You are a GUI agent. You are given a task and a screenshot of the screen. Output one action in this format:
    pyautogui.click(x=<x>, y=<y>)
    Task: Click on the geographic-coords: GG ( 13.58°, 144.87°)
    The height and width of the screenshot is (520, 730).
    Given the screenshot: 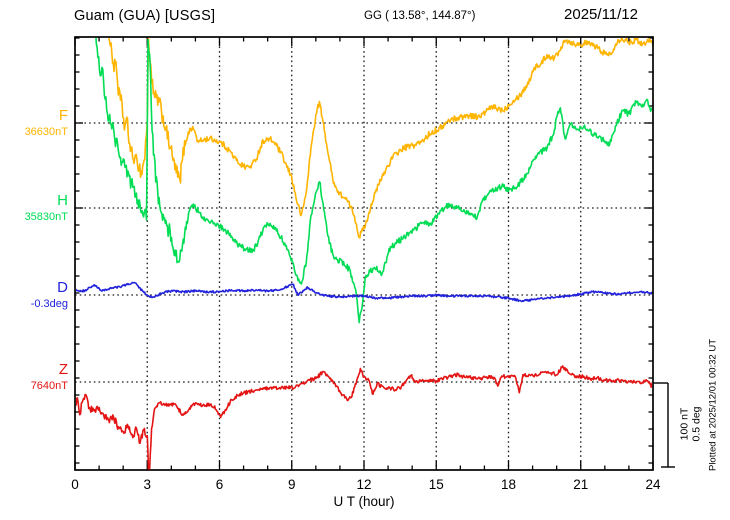 What is the action you would take?
    pyautogui.click(x=420, y=16)
    